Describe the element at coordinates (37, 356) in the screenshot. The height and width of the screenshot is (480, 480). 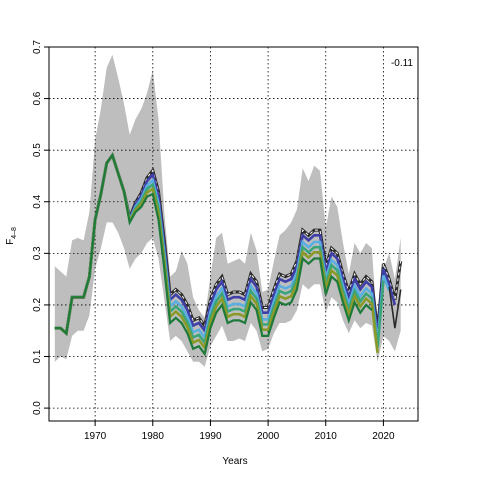
I see `y-tick-label: 0.1` at that location.